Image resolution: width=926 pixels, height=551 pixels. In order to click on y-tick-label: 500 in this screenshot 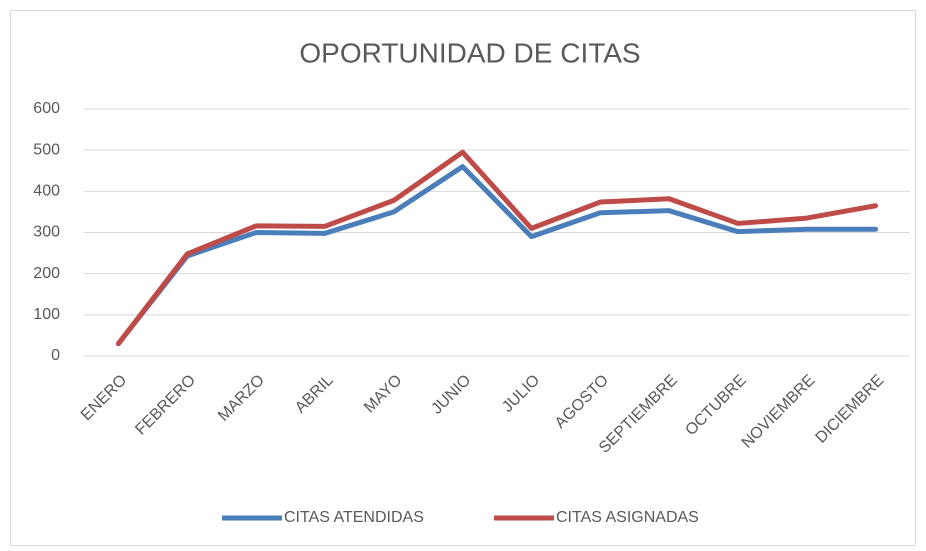, I will do `click(46, 149)`.